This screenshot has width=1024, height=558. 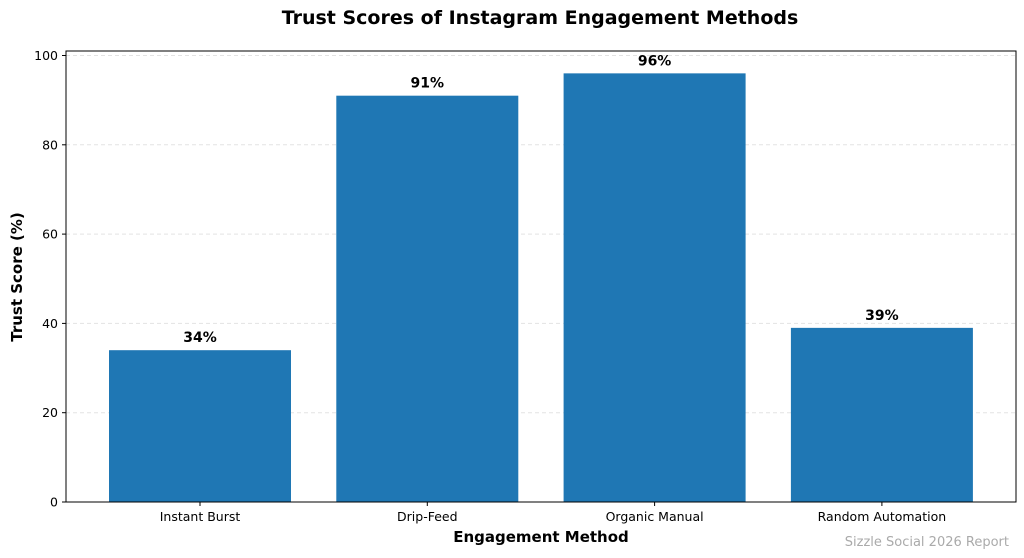 What do you see at coordinates (882, 516) in the screenshot?
I see `x-tick-label: Random Automation` at bounding box center [882, 516].